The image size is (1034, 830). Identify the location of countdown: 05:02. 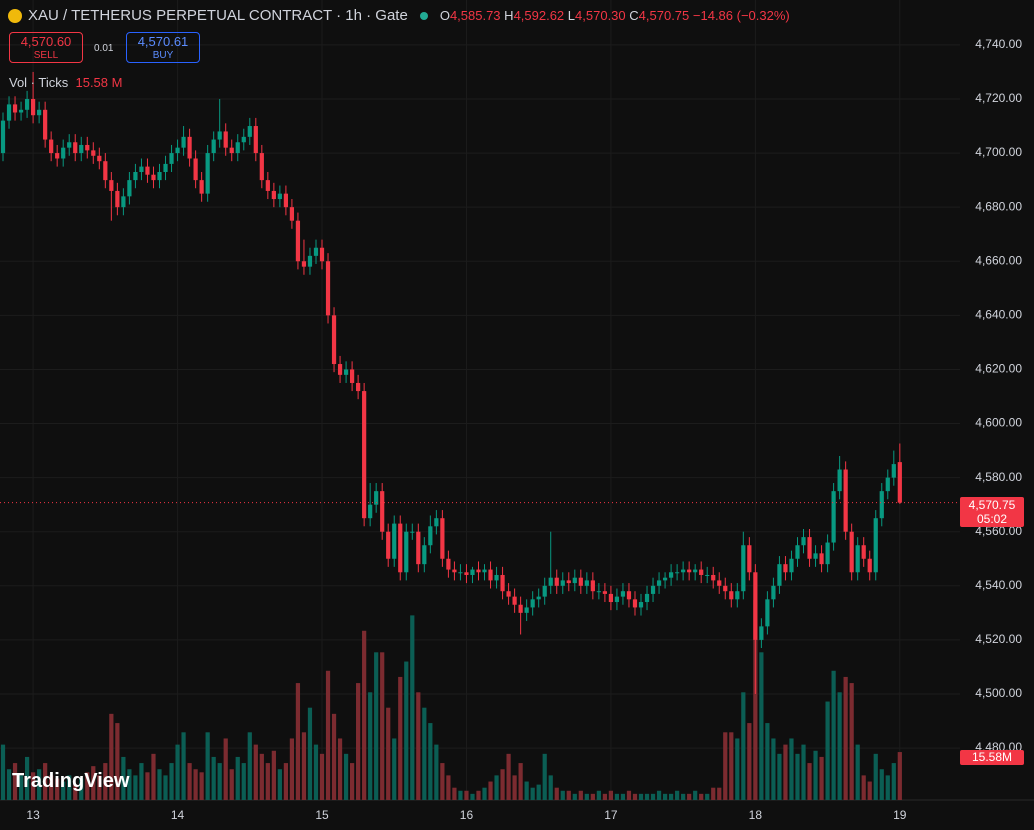
(992, 519).